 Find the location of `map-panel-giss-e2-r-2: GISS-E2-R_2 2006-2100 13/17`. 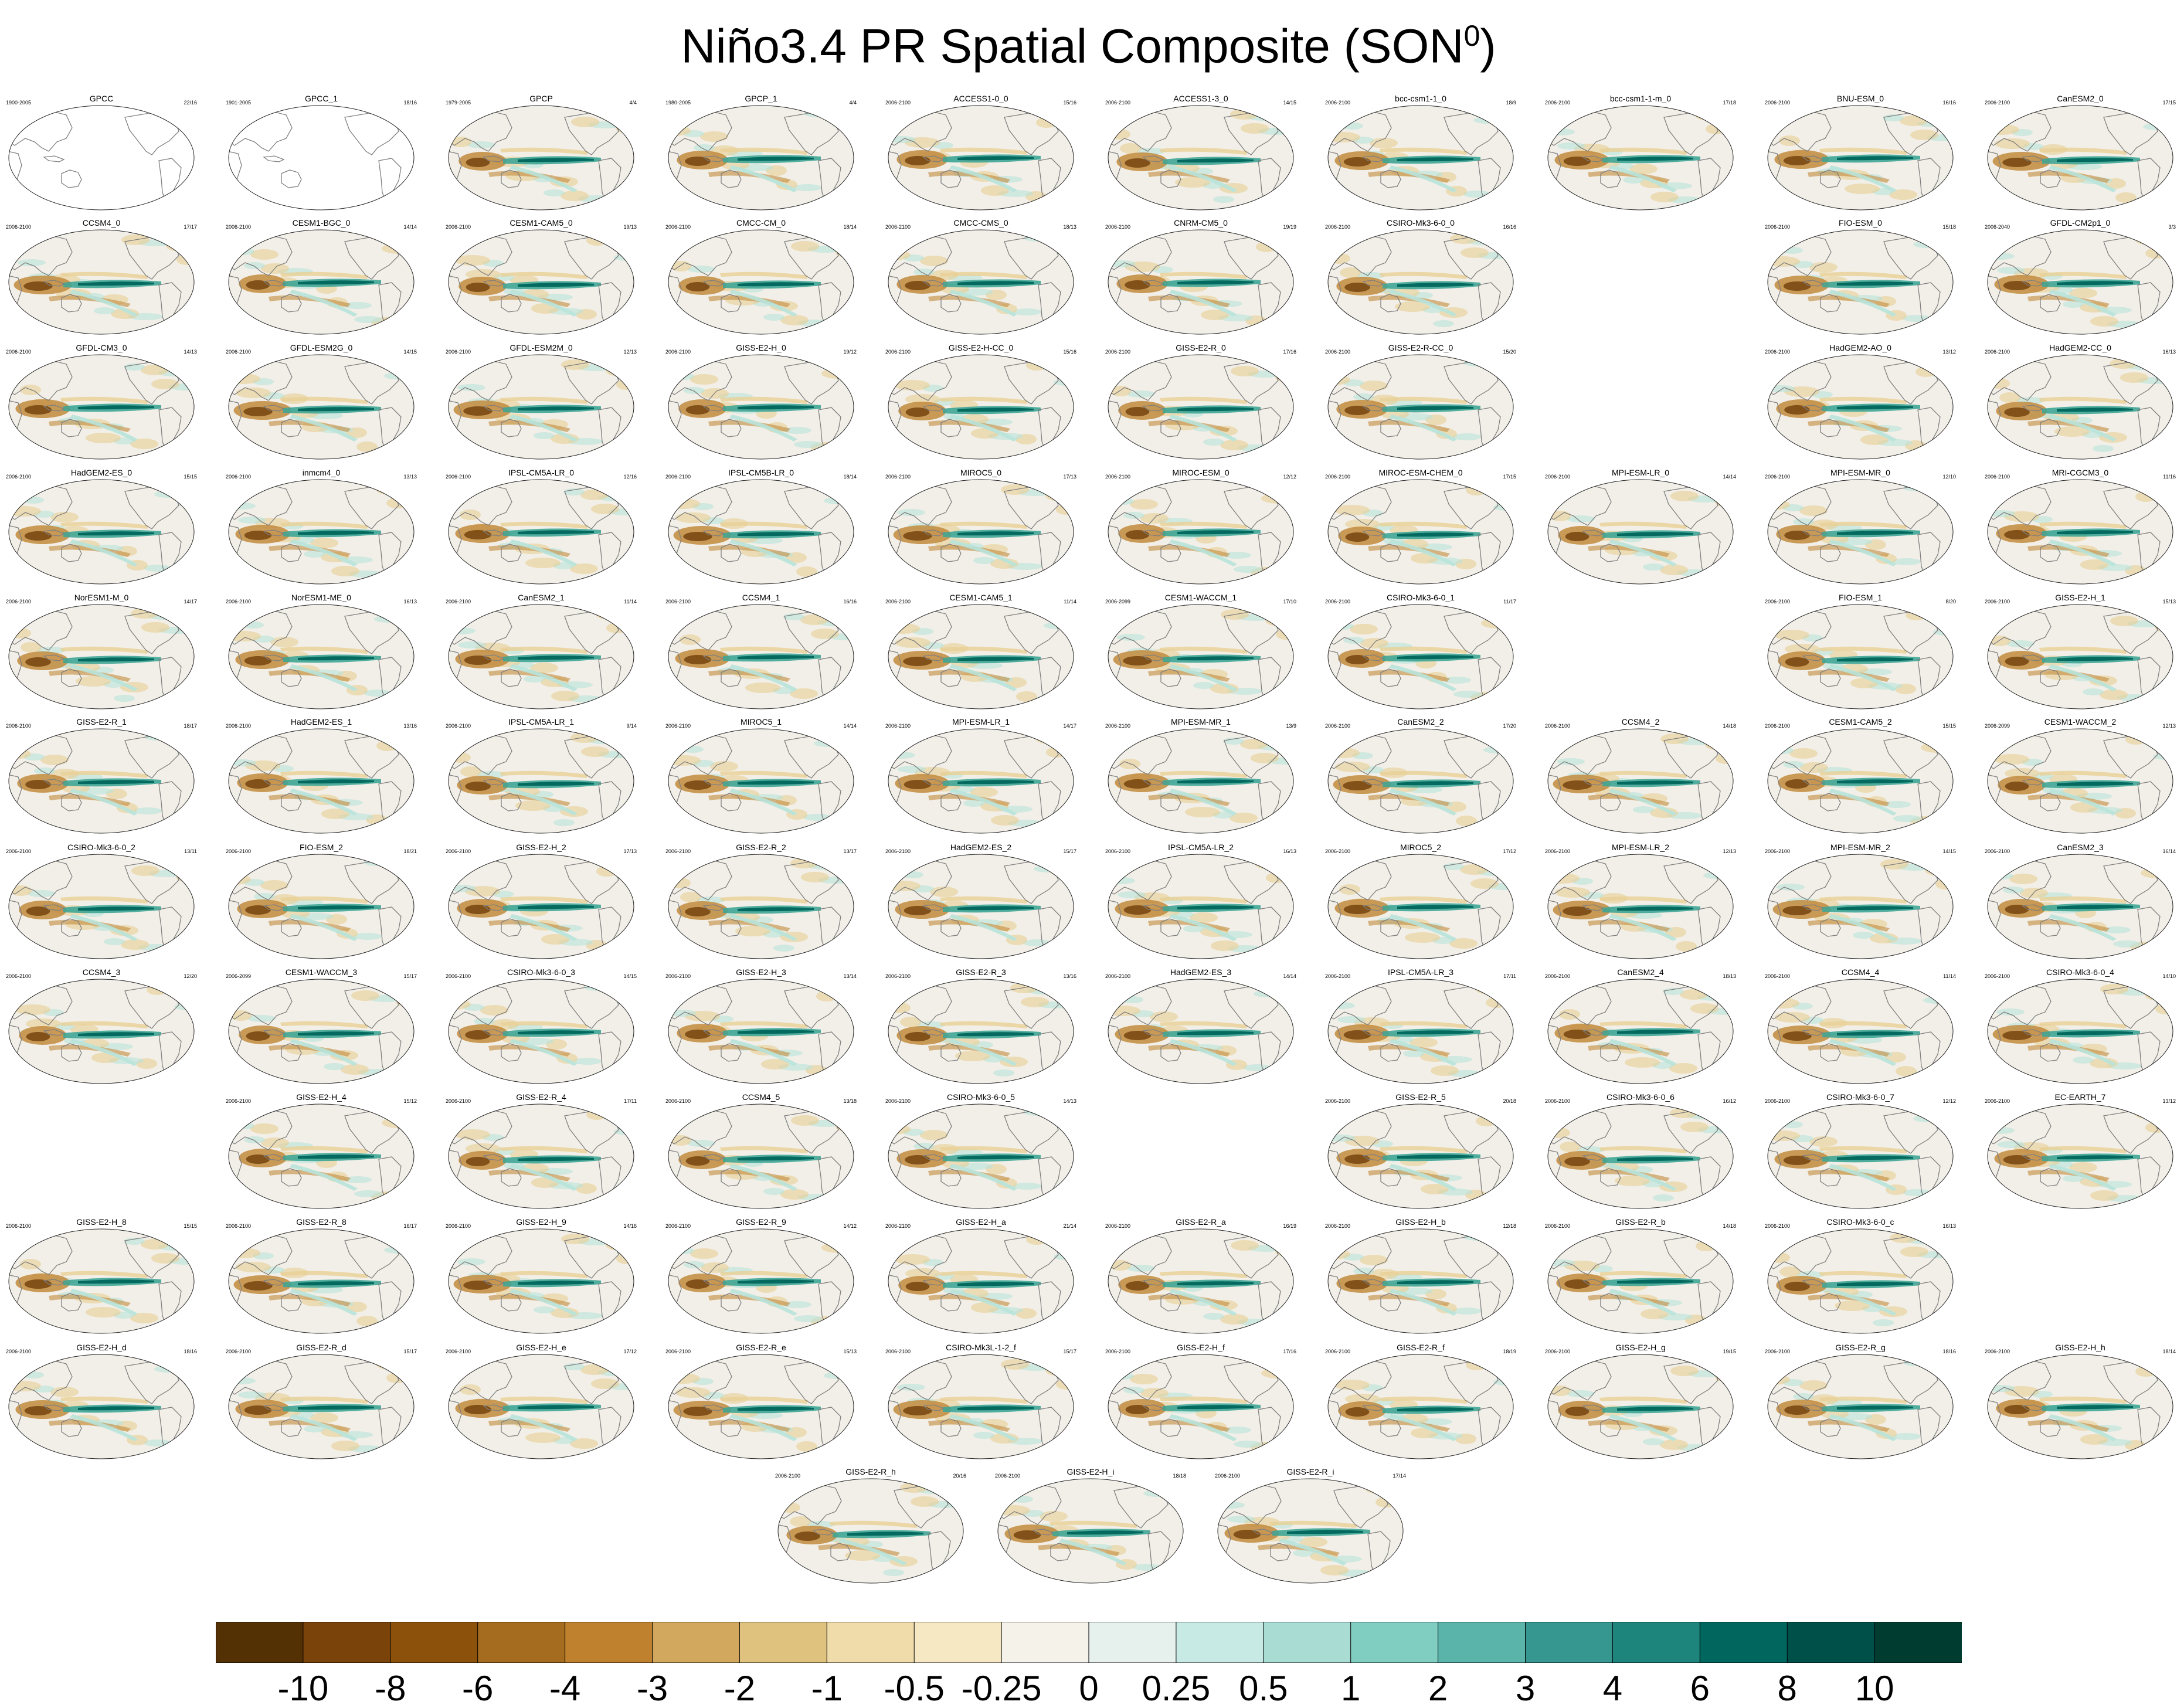

map-panel-giss-e2-r-2: GISS-E2-R_2 2006-2100 13/17 is located at coordinates (761, 903).